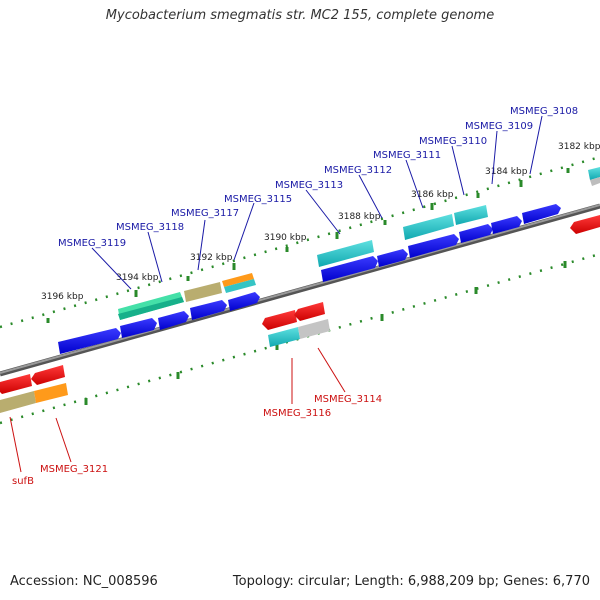 The height and width of the screenshot is (600, 600). Describe the element at coordinates (62, 297) in the screenshot. I see `tick-label: 3196 kbp` at that location.